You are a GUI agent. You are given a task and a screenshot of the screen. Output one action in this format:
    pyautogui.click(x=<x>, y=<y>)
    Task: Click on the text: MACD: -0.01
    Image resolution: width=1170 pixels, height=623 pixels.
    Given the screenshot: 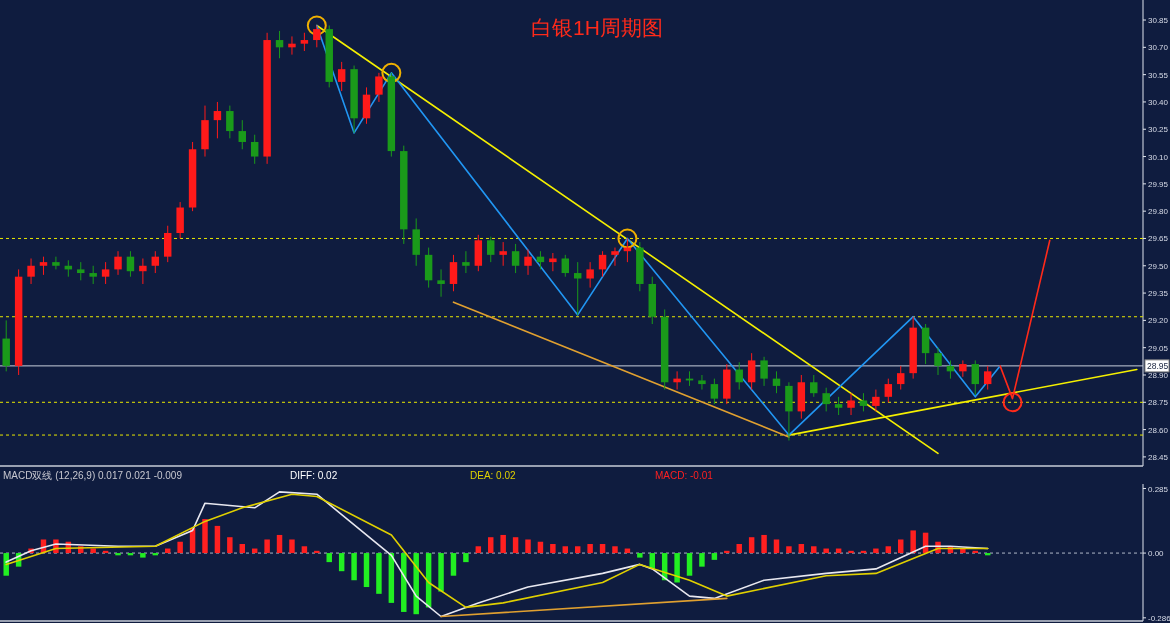 What is the action you would take?
    pyautogui.click(x=684, y=475)
    